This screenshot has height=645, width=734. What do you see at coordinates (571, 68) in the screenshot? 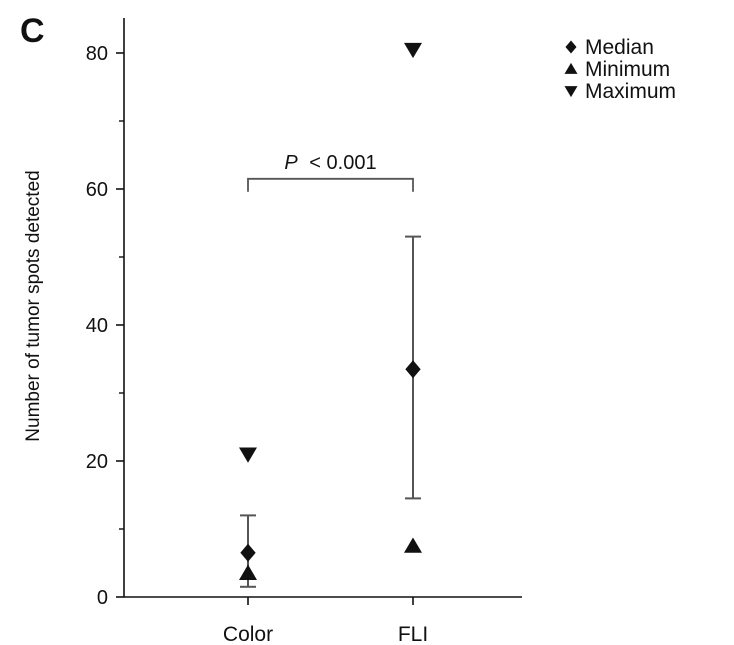
I see `legend-minimum-marker` at bounding box center [571, 68].